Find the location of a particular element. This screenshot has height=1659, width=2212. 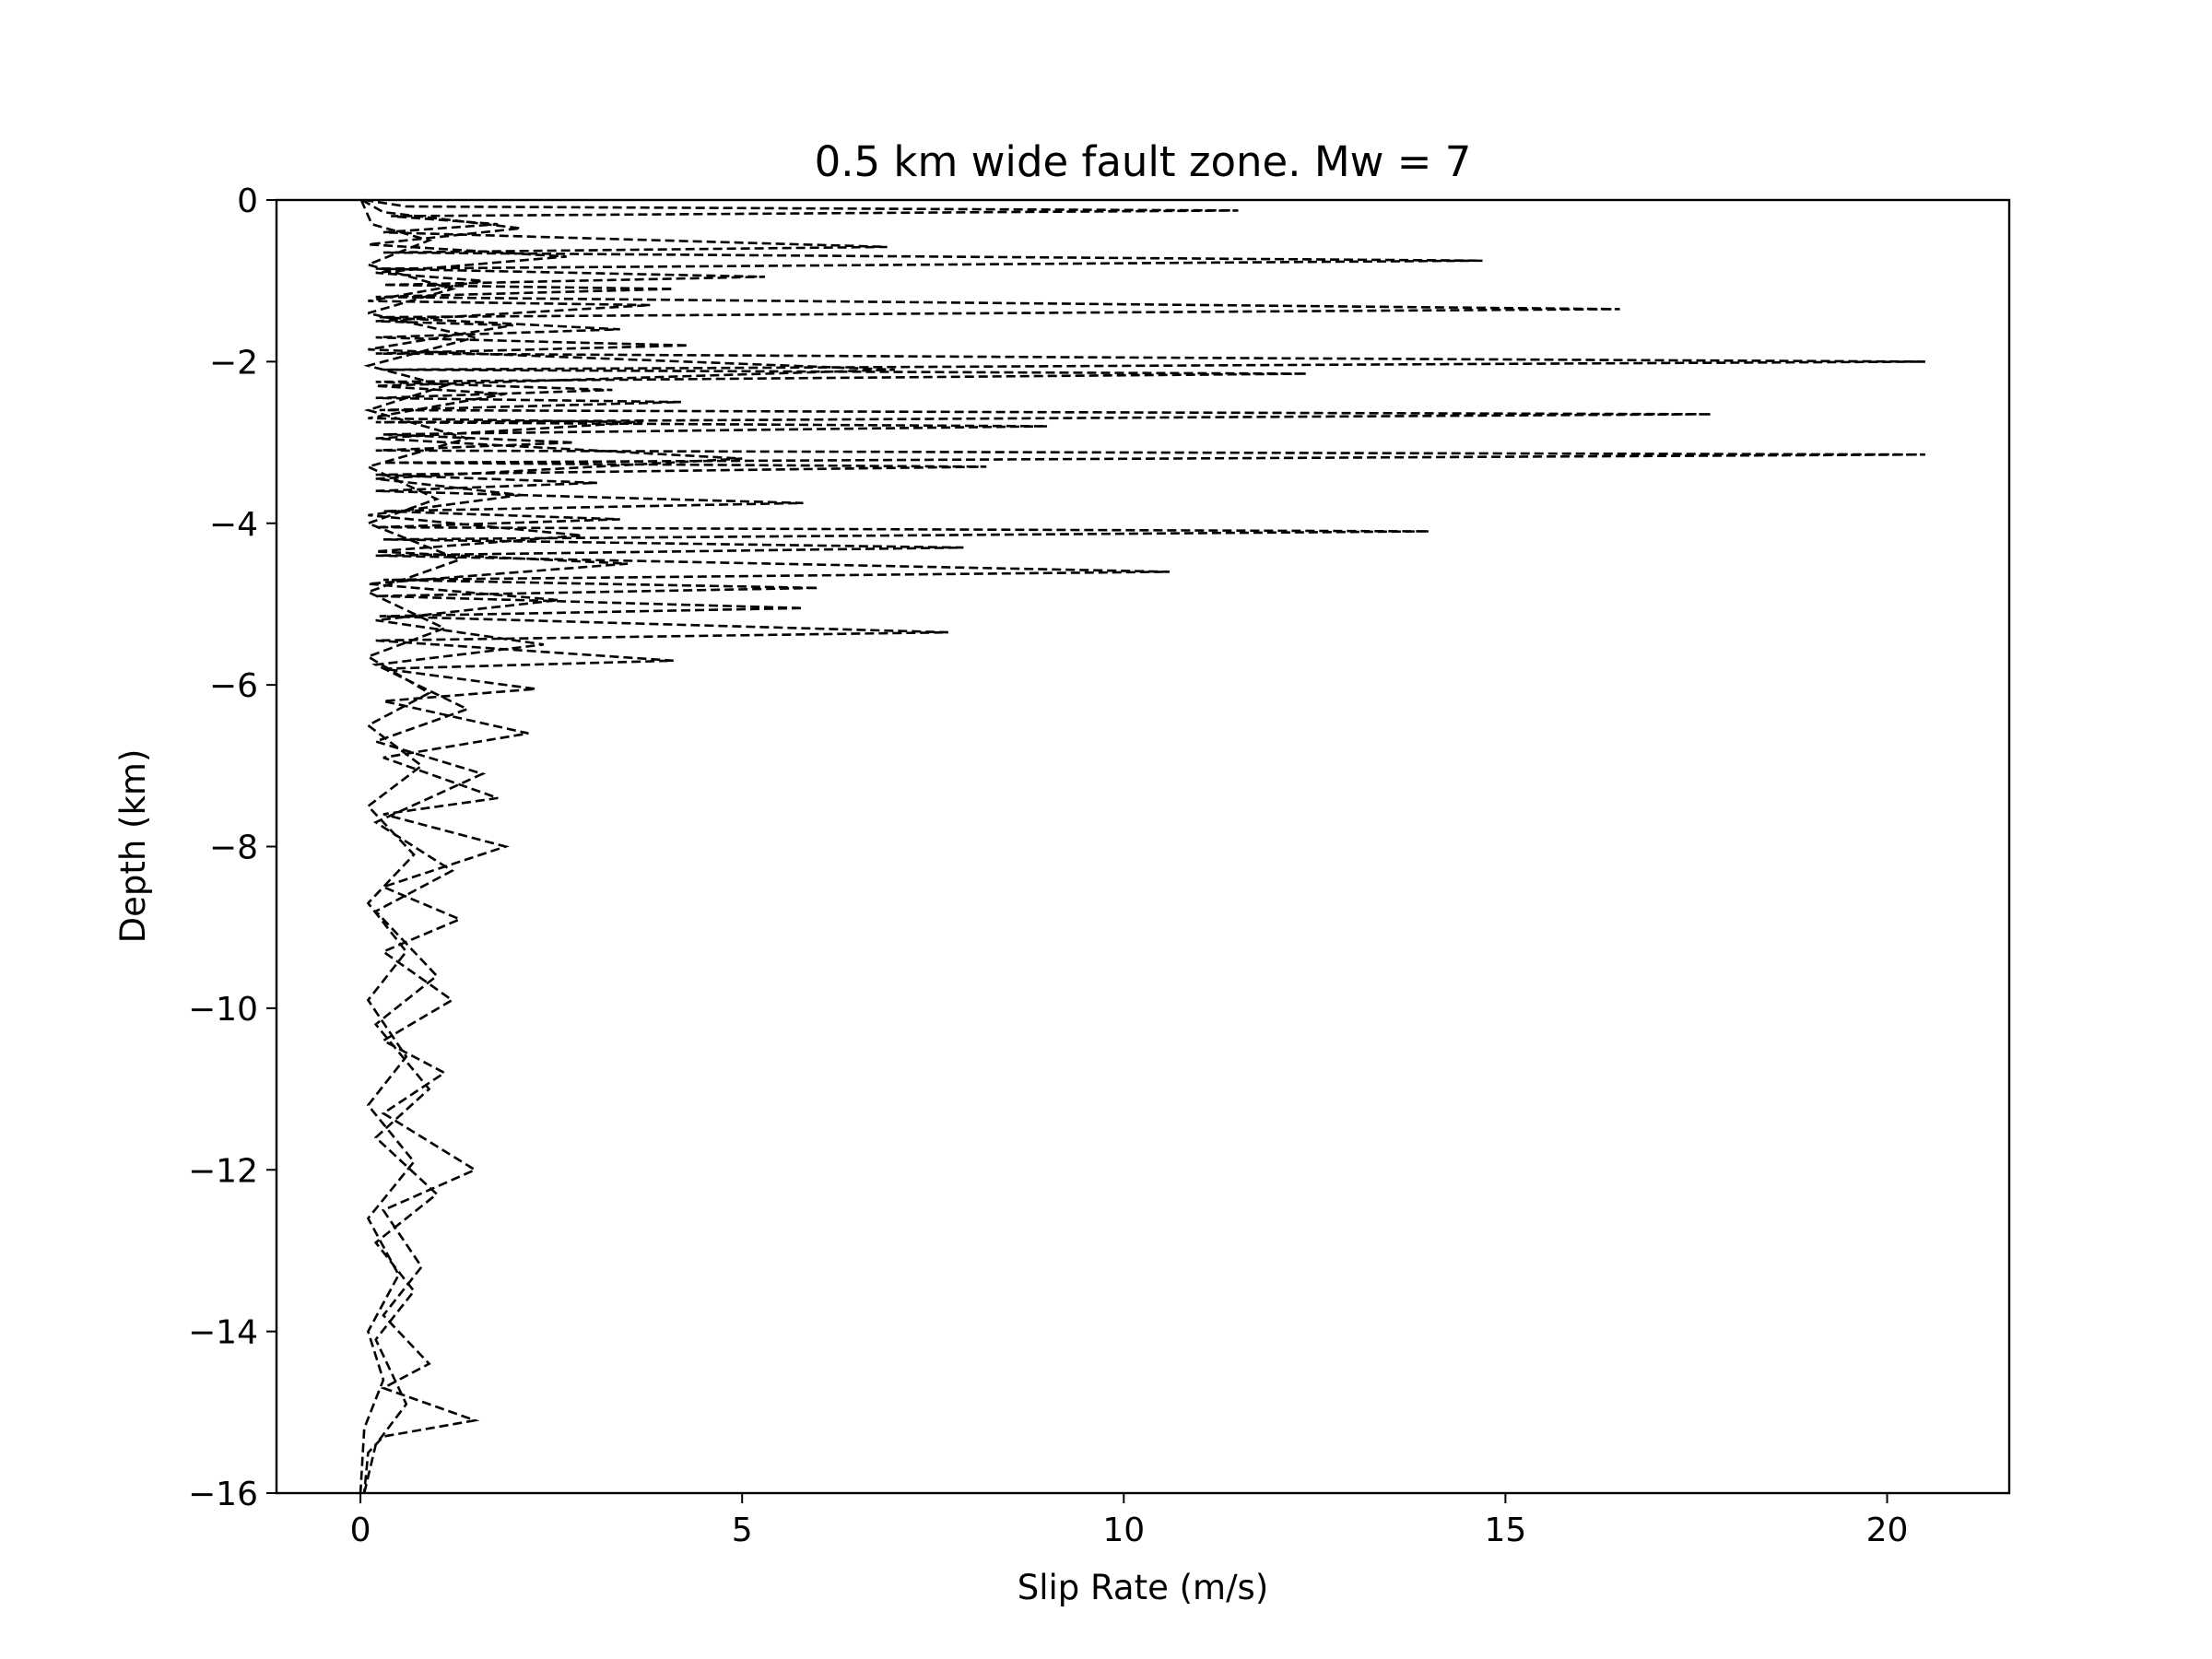

y-tick-label: −8 is located at coordinates (233, 848).